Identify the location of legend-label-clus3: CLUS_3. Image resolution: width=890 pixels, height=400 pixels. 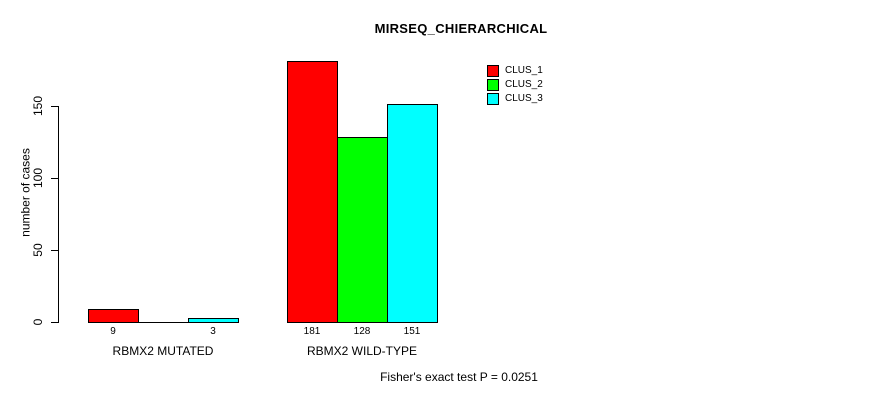
(524, 98).